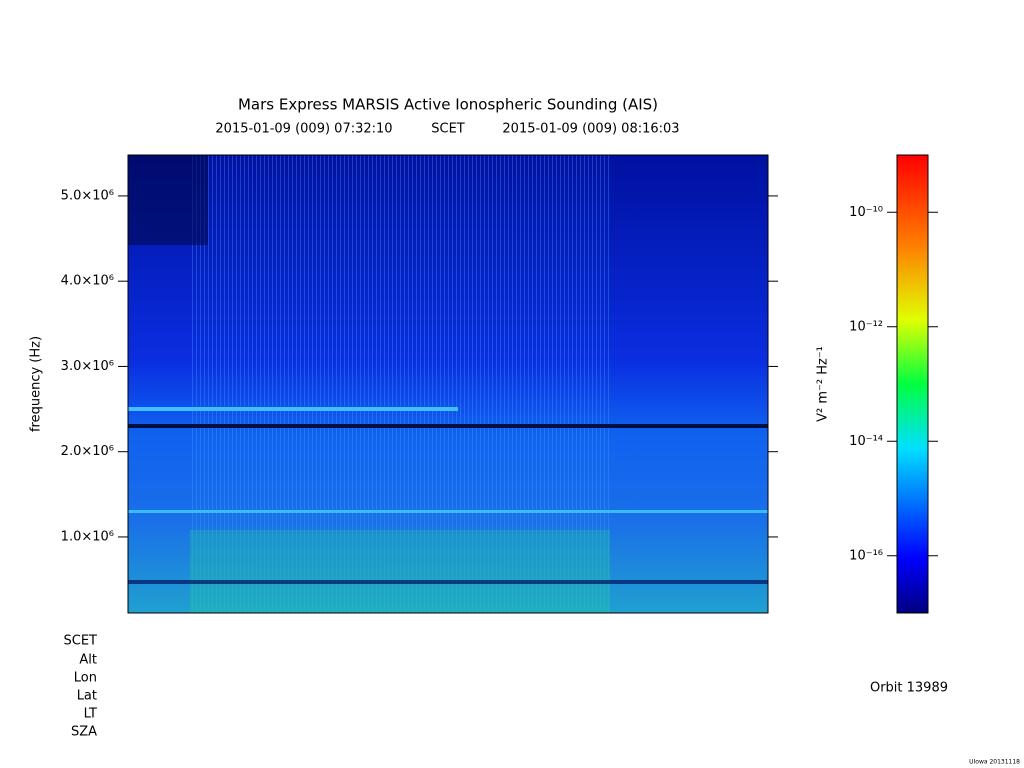 Image resolution: width=1024 pixels, height=768 pixels. I want to click on x-axis-label: SCET, so click(81, 641).